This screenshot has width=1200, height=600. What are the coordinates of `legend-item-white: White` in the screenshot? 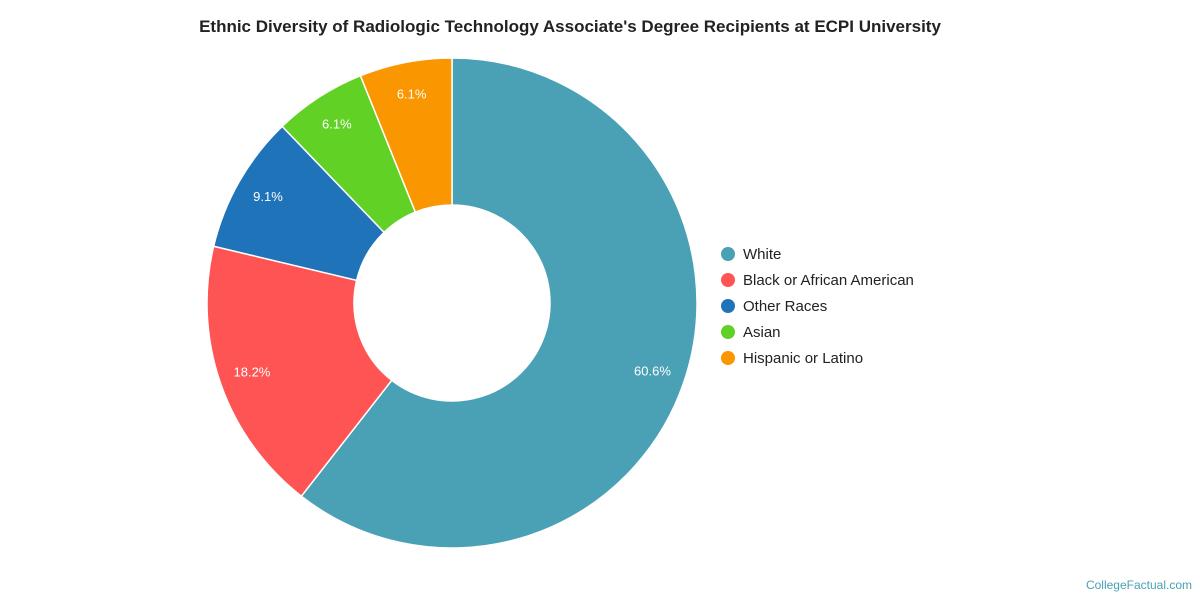 It's located at (817, 254).